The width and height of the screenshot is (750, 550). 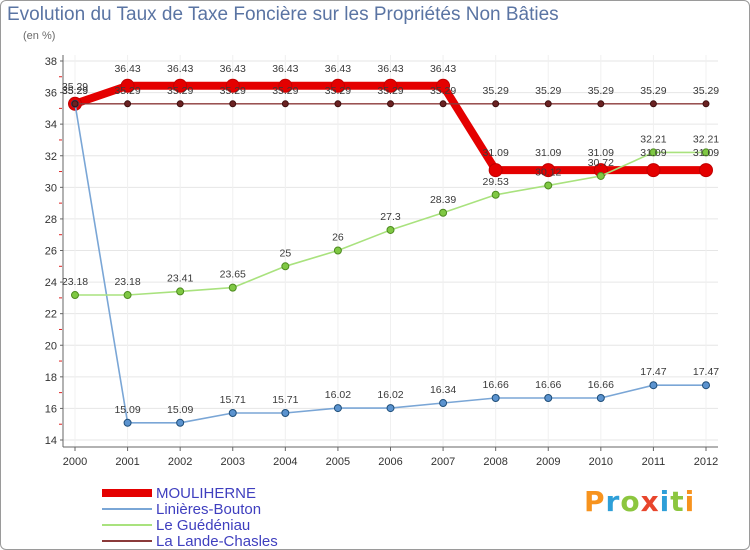 I want to click on le-guedeniau-value-label: 27.3, so click(x=390, y=217).